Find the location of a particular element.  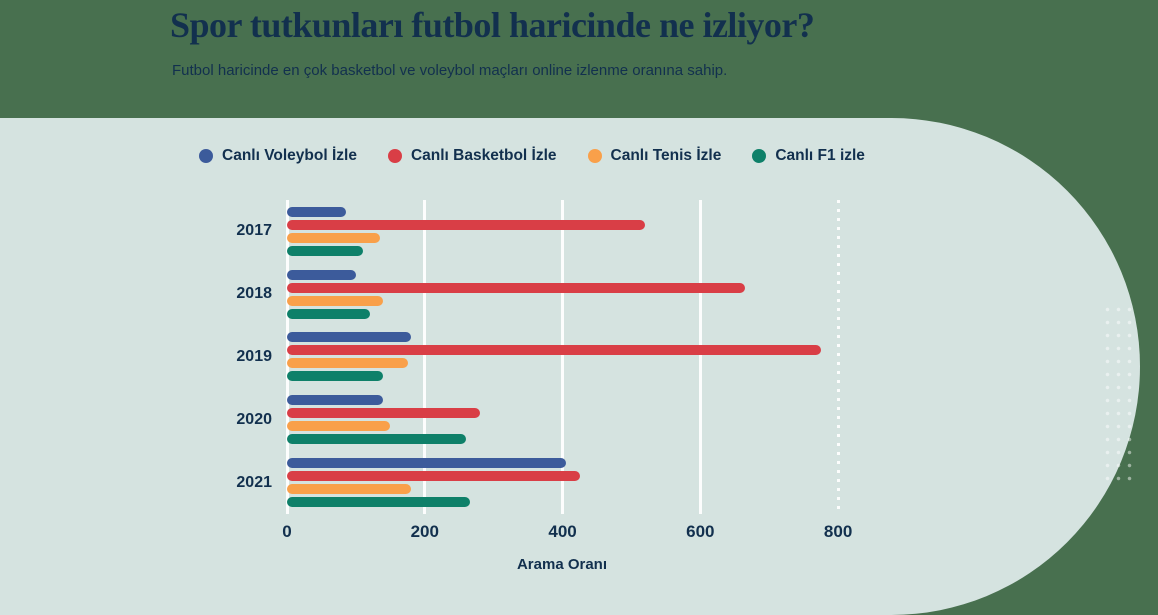

year-group-2018: 2018 is located at coordinates (571, 294).